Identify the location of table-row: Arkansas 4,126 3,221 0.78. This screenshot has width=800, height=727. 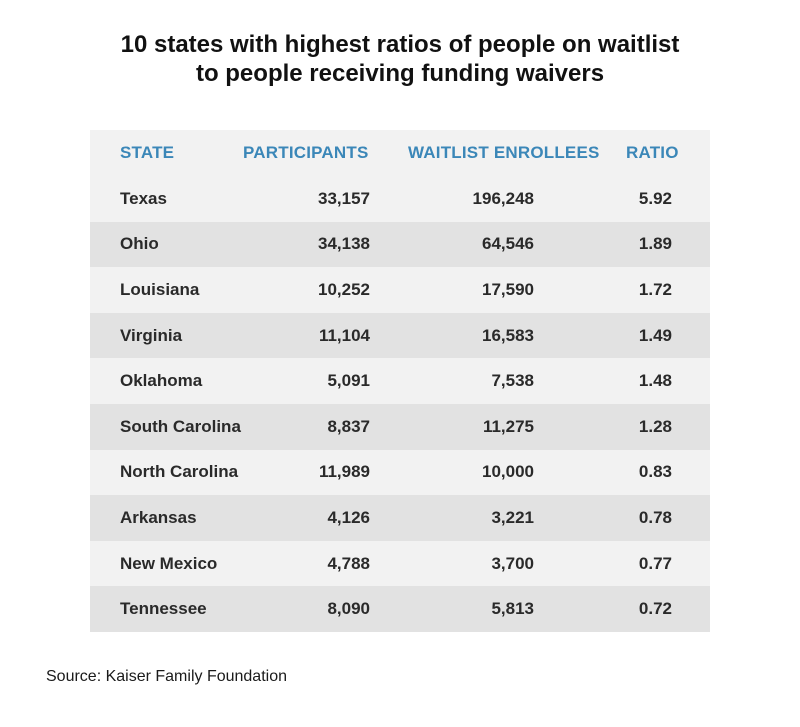
(400, 518).